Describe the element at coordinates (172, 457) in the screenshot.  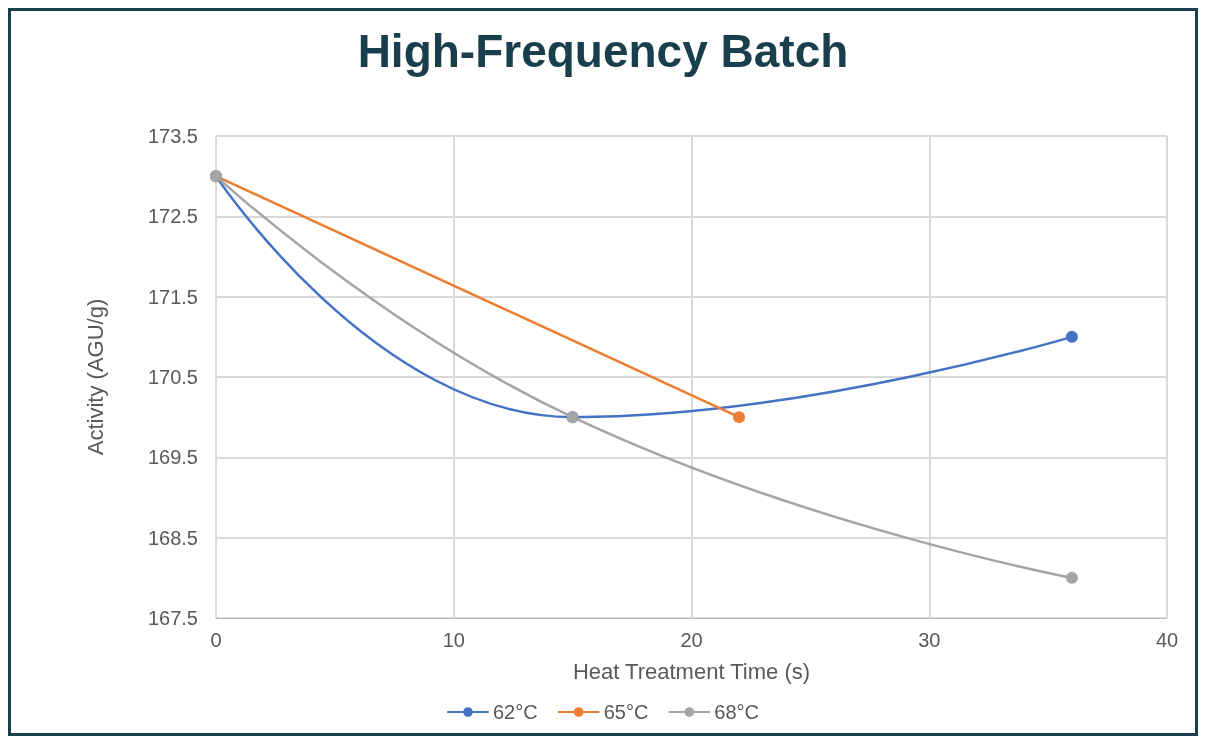
I see `y-tick-label: 169.5` at that location.